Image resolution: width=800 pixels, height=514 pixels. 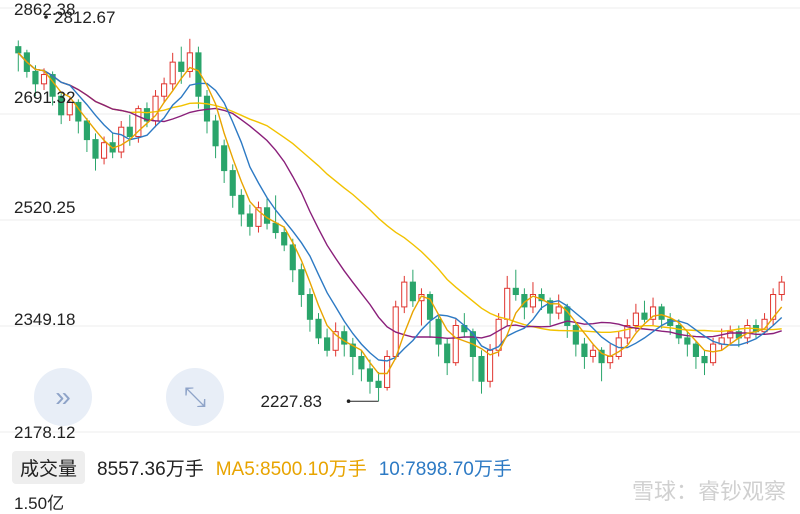 What do you see at coordinates (49, 467) in the screenshot?
I see `volume-title: 成交量` at bounding box center [49, 467].